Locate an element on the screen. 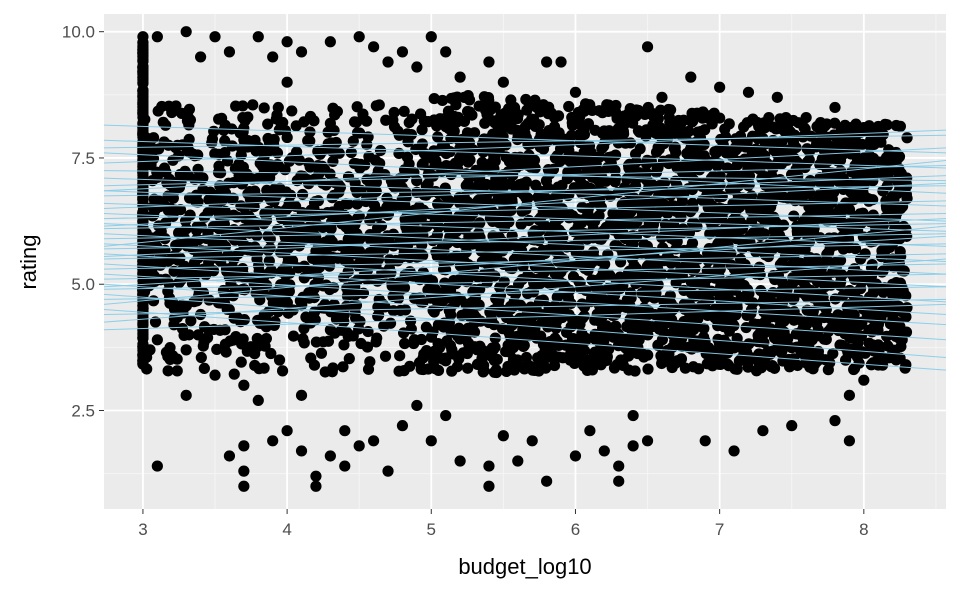  x-tick-label: 5 is located at coordinates (431, 529).